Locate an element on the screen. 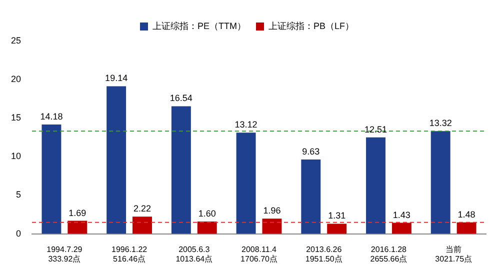  x-tick-label: 2008.11.4 1706.70点 is located at coordinates (259, 254).